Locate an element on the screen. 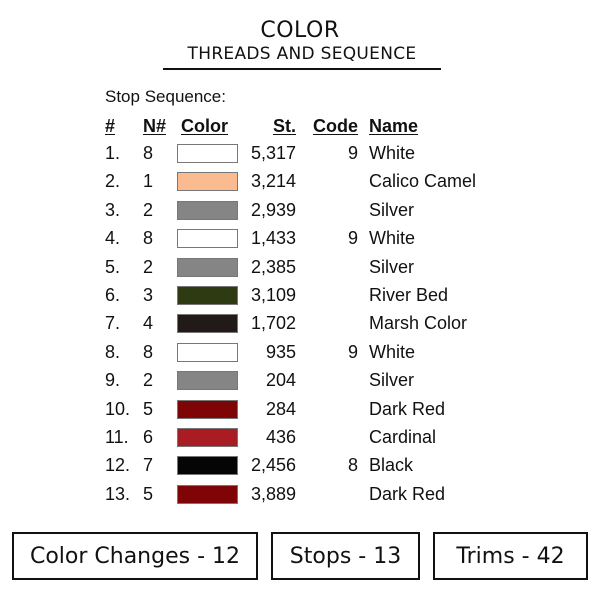  stitch-count: 436 is located at coordinates (280, 437).